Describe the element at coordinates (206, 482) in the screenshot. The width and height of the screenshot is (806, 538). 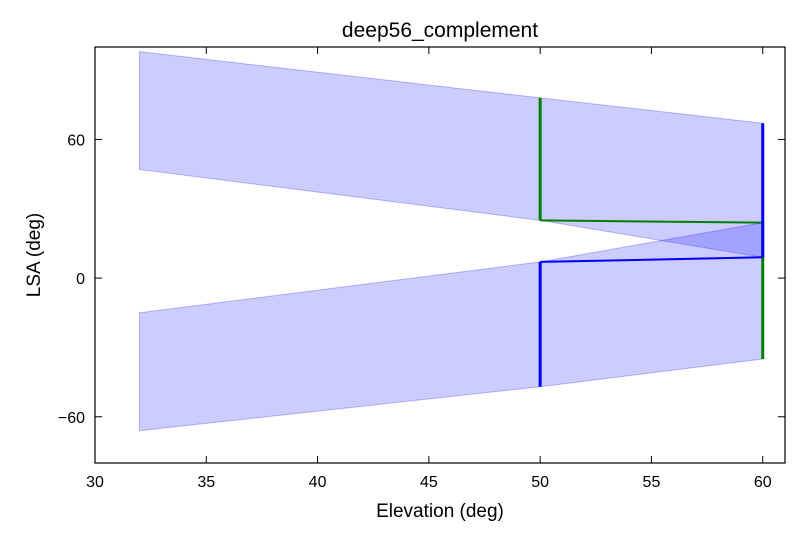
I see `x-tick-label: 35` at that location.